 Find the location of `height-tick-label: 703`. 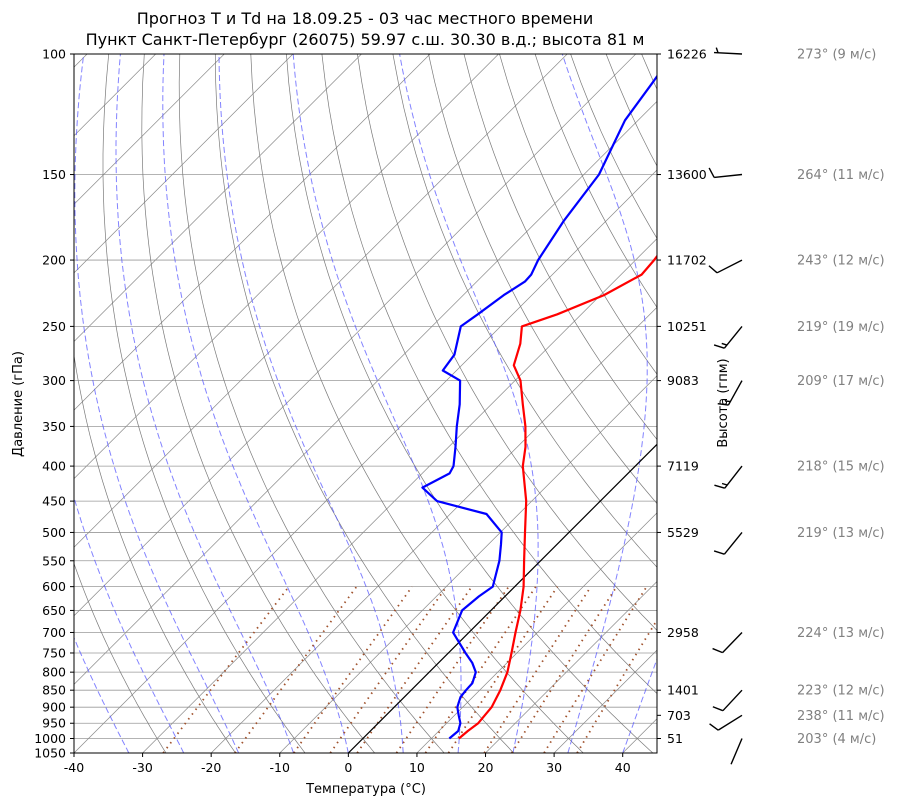

height-tick-label: 703 is located at coordinates (679, 715).